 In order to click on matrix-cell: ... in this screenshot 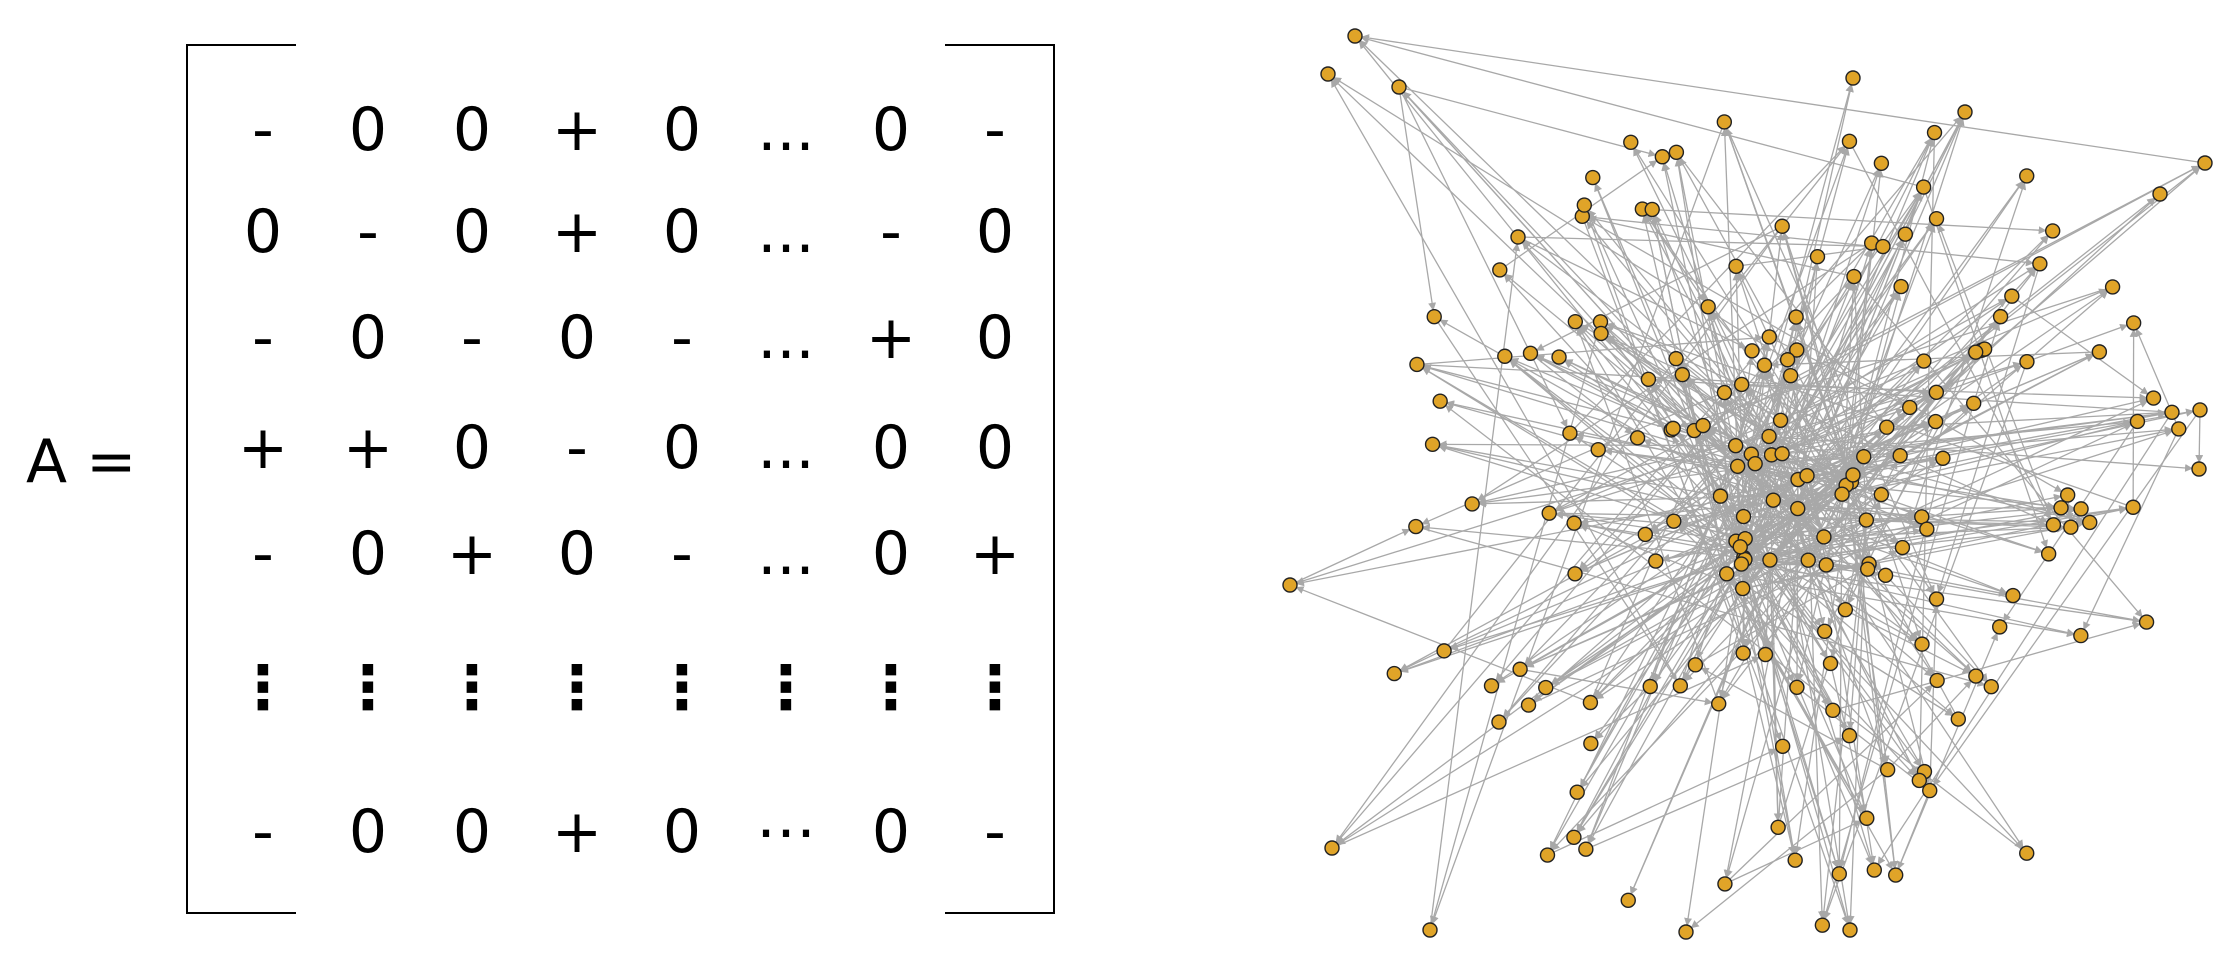, I will do `click(786, 338)`.